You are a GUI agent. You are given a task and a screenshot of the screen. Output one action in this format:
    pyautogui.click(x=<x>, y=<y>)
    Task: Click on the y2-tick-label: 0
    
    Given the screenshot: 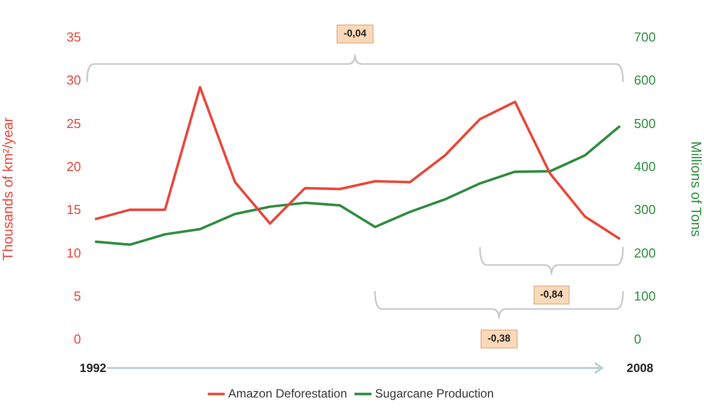 What is the action you would take?
    pyautogui.click(x=638, y=339)
    